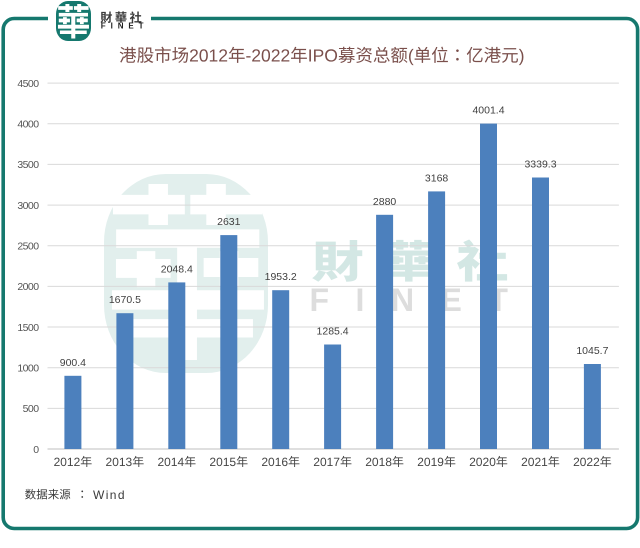 The height and width of the screenshot is (548, 640). Describe the element at coordinates (385, 202) in the screenshot. I see `svg-text: 2880` at that location.